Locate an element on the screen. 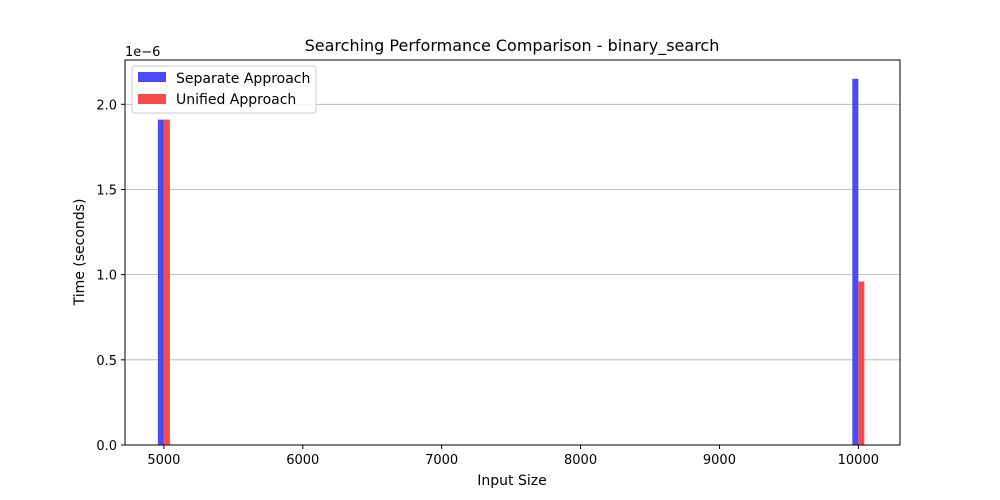 This screenshot has height=500, width=1000. y-tick-label-1: 0.5 is located at coordinates (106, 361).